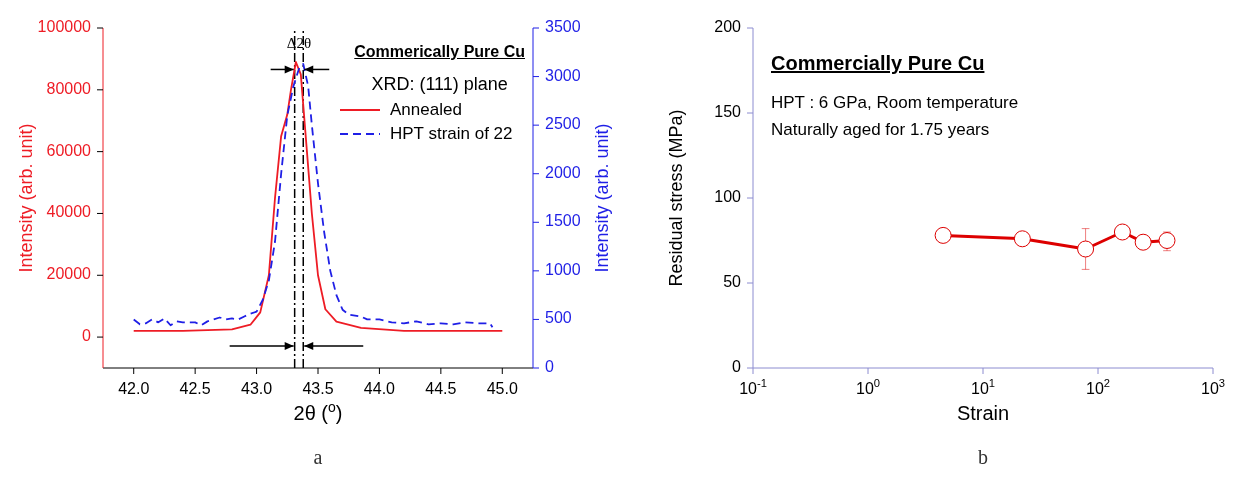  I want to click on x-tick-label: 10$^{1}$, so click(983, 387).